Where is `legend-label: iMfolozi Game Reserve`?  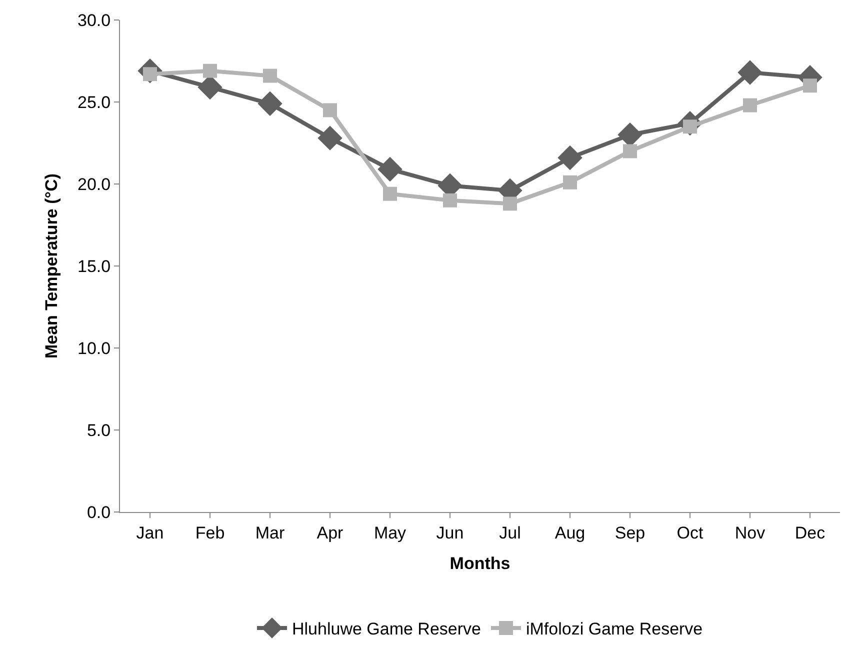 legend-label: iMfolozi Game Reserve is located at coordinates (614, 629).